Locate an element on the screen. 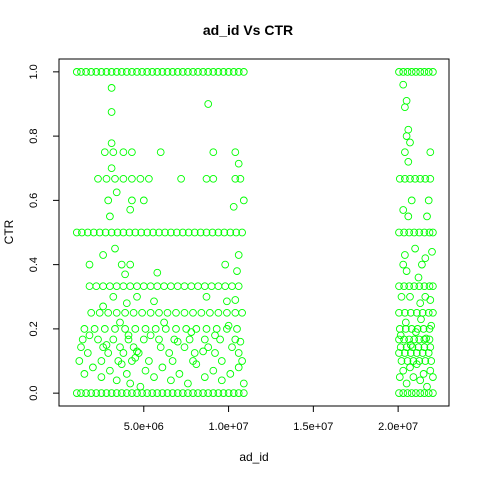 The width and height of the screenshot is (480, 480). x-tick-label: 2.0e+07 is located at coordinates (398, 427).